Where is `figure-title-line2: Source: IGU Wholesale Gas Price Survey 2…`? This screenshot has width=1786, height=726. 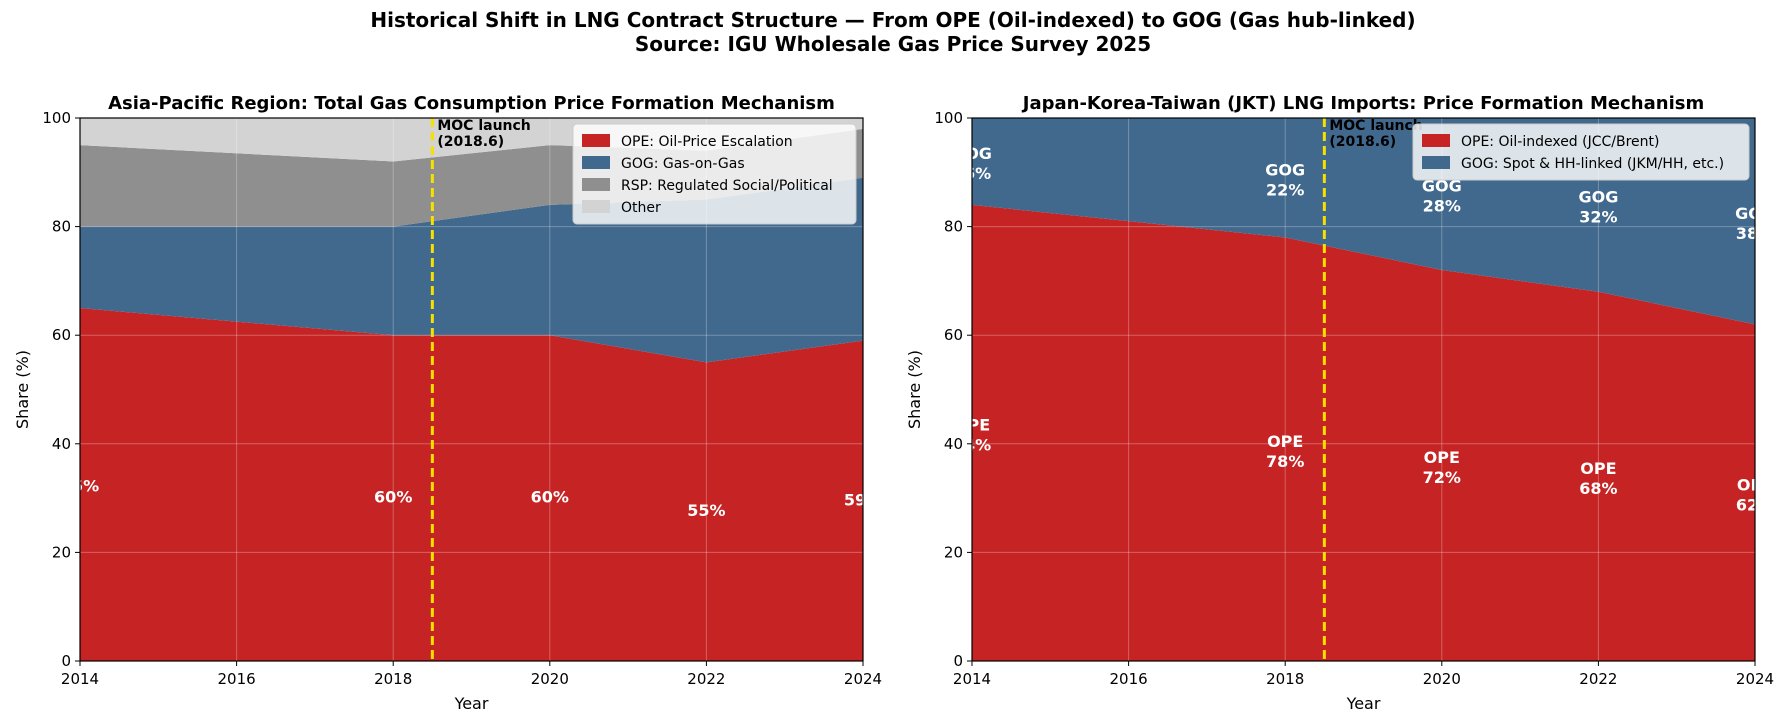
figure-title-line2: Source: IGU Wholesale Gas Price Survey 2… is located at coordinates (893, 44).